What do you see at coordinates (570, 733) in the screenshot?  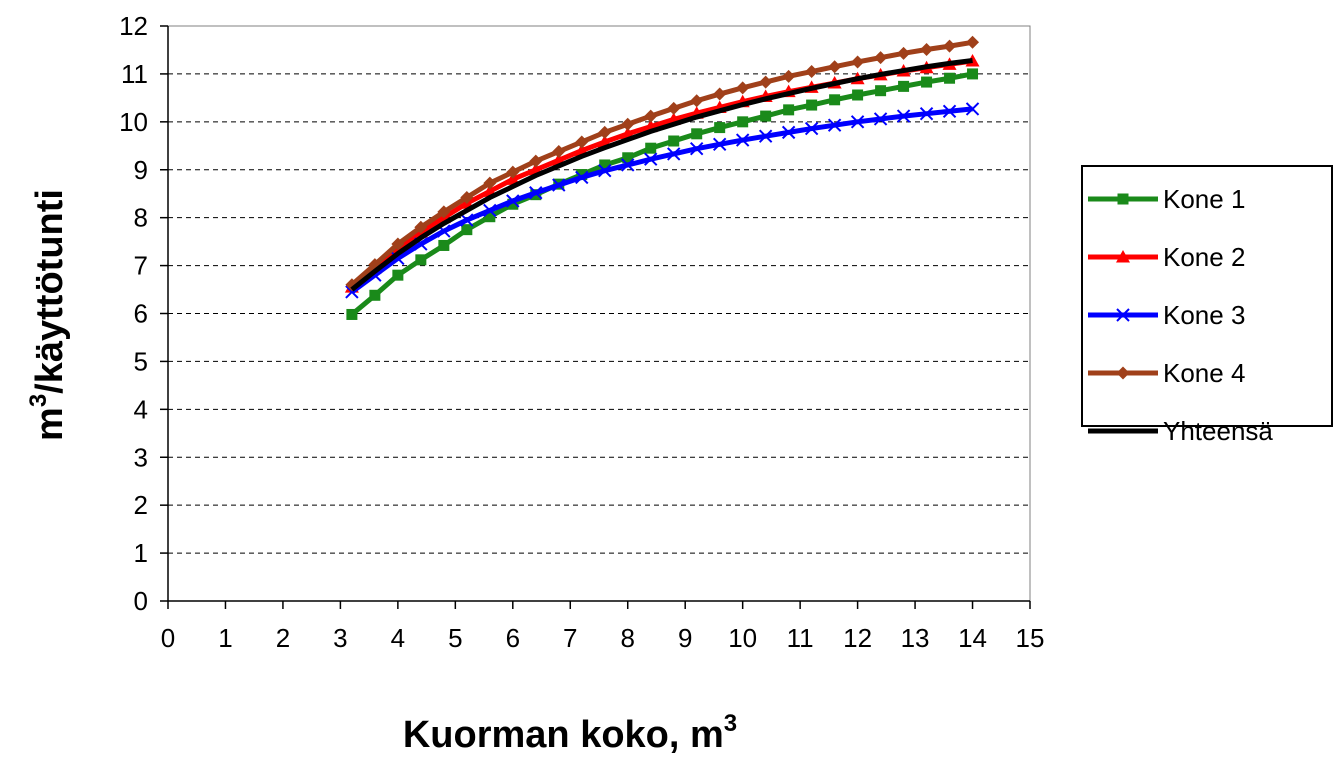 I see `x-axis-title: Kuorman koko, m3` at bounding box center [570, 733].